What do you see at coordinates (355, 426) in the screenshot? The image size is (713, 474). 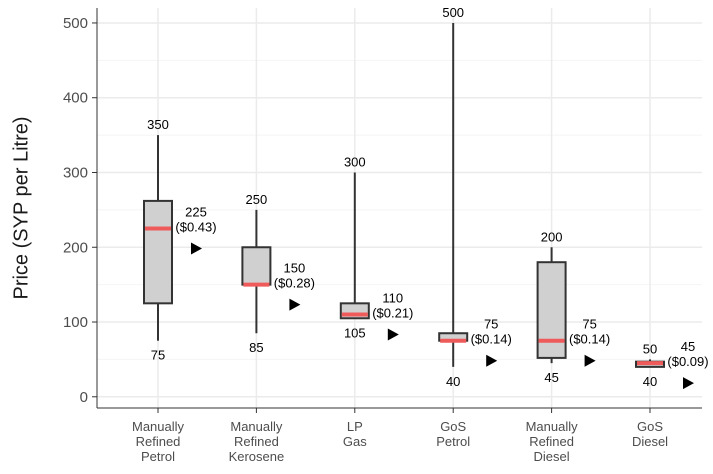 I see `x-tick-label-line: LP` at bounding box center [355, 426].